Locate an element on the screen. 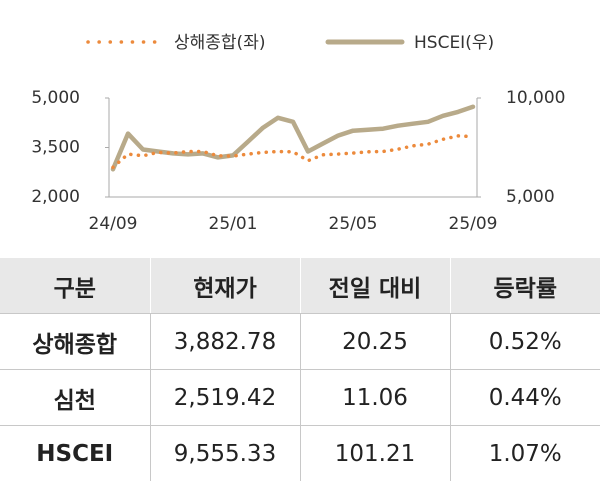  x-tick-label: 25/01 is located at coordinates (233, 224).